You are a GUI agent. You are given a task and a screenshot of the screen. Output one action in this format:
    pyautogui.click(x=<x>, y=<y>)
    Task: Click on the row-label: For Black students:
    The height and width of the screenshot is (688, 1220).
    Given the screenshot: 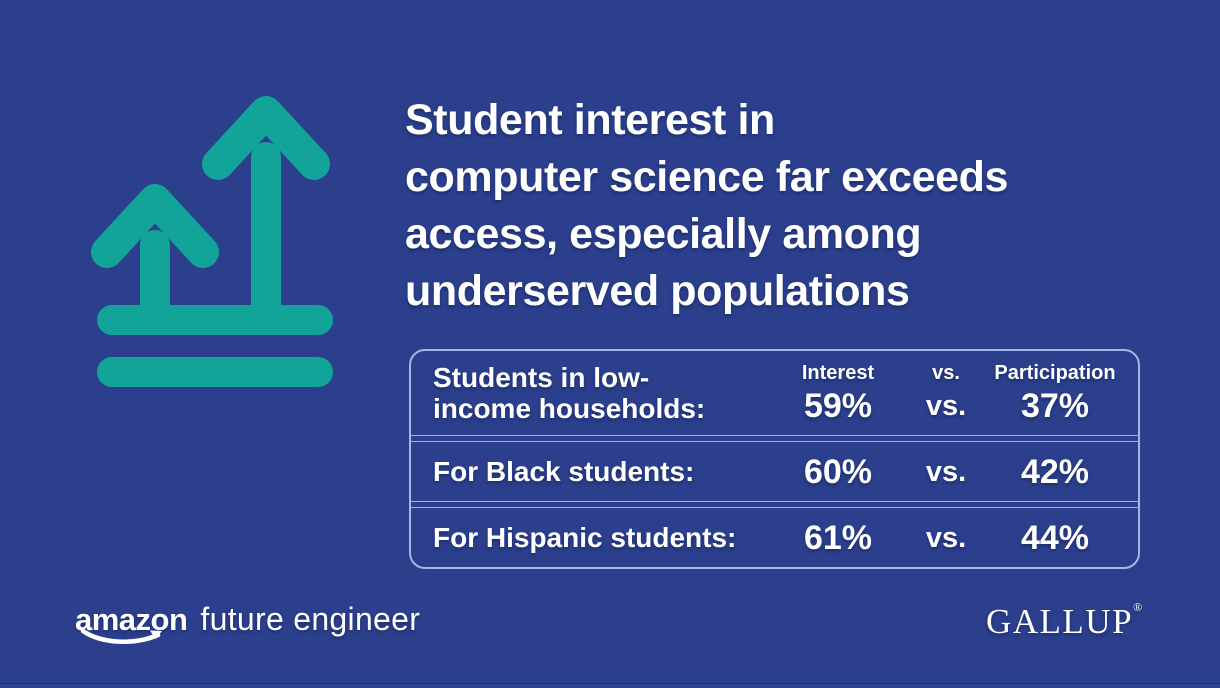 What is the action you would take?
    pyautogui.click(x=564, y=471)
    